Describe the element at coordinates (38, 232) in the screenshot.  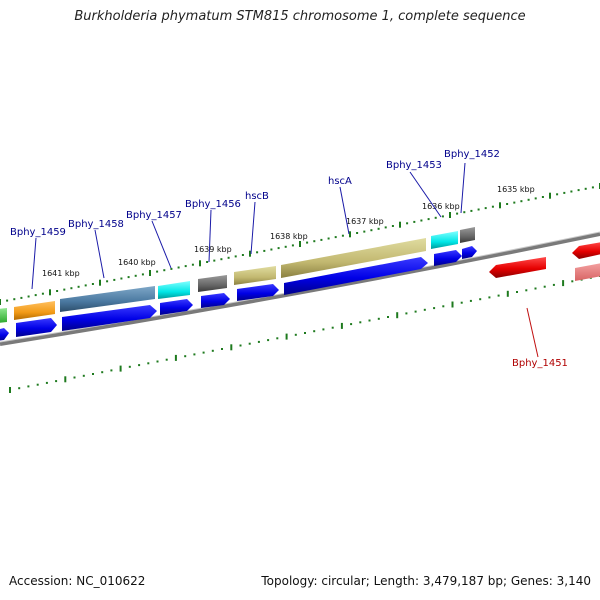
I see `gene-label-bphy-1459: Bphy_1459` at that location.